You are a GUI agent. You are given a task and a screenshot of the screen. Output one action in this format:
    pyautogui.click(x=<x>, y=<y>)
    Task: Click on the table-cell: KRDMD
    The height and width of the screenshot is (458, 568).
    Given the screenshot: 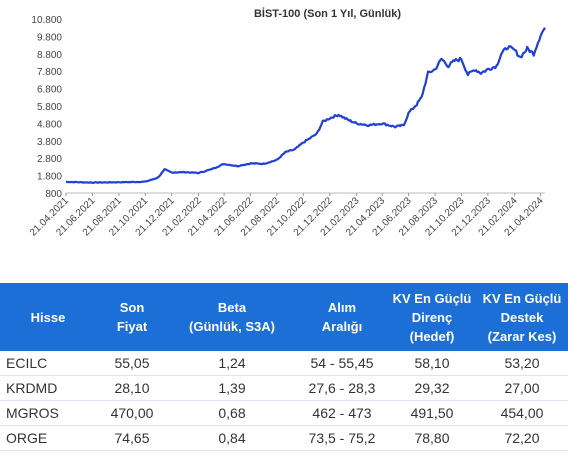 What is the action you would take?
    pyautogui.click(x=48, y=388)
    